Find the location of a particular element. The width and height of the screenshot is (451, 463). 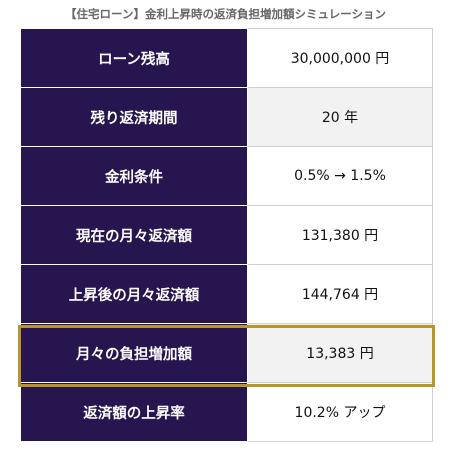

table-row: 残り返済期間 20 年 is located at coordinates (226, 117).